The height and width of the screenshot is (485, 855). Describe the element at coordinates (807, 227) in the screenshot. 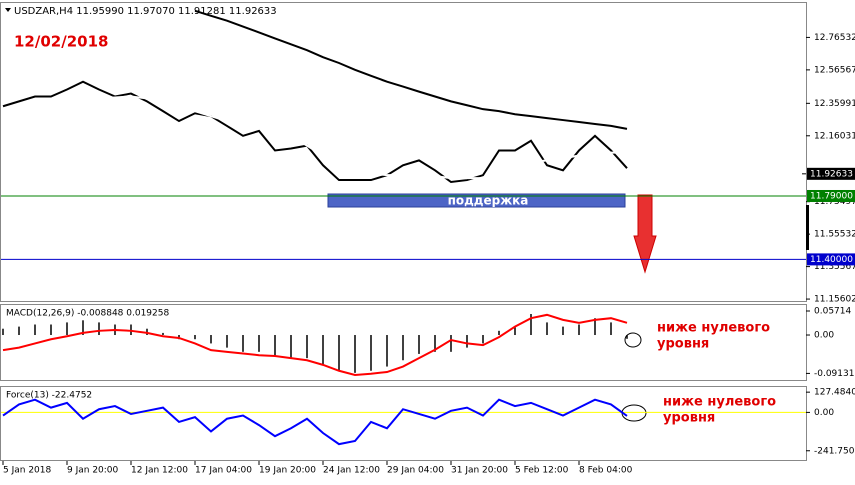

I see `scroll-marker` at that location.